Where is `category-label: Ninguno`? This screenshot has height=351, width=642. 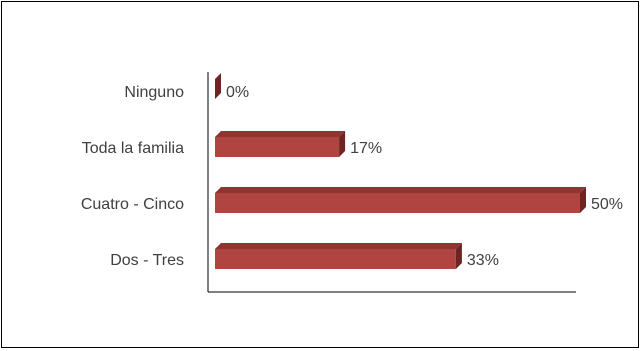 category-label: Ninguno is located at coordinates (154, 92).